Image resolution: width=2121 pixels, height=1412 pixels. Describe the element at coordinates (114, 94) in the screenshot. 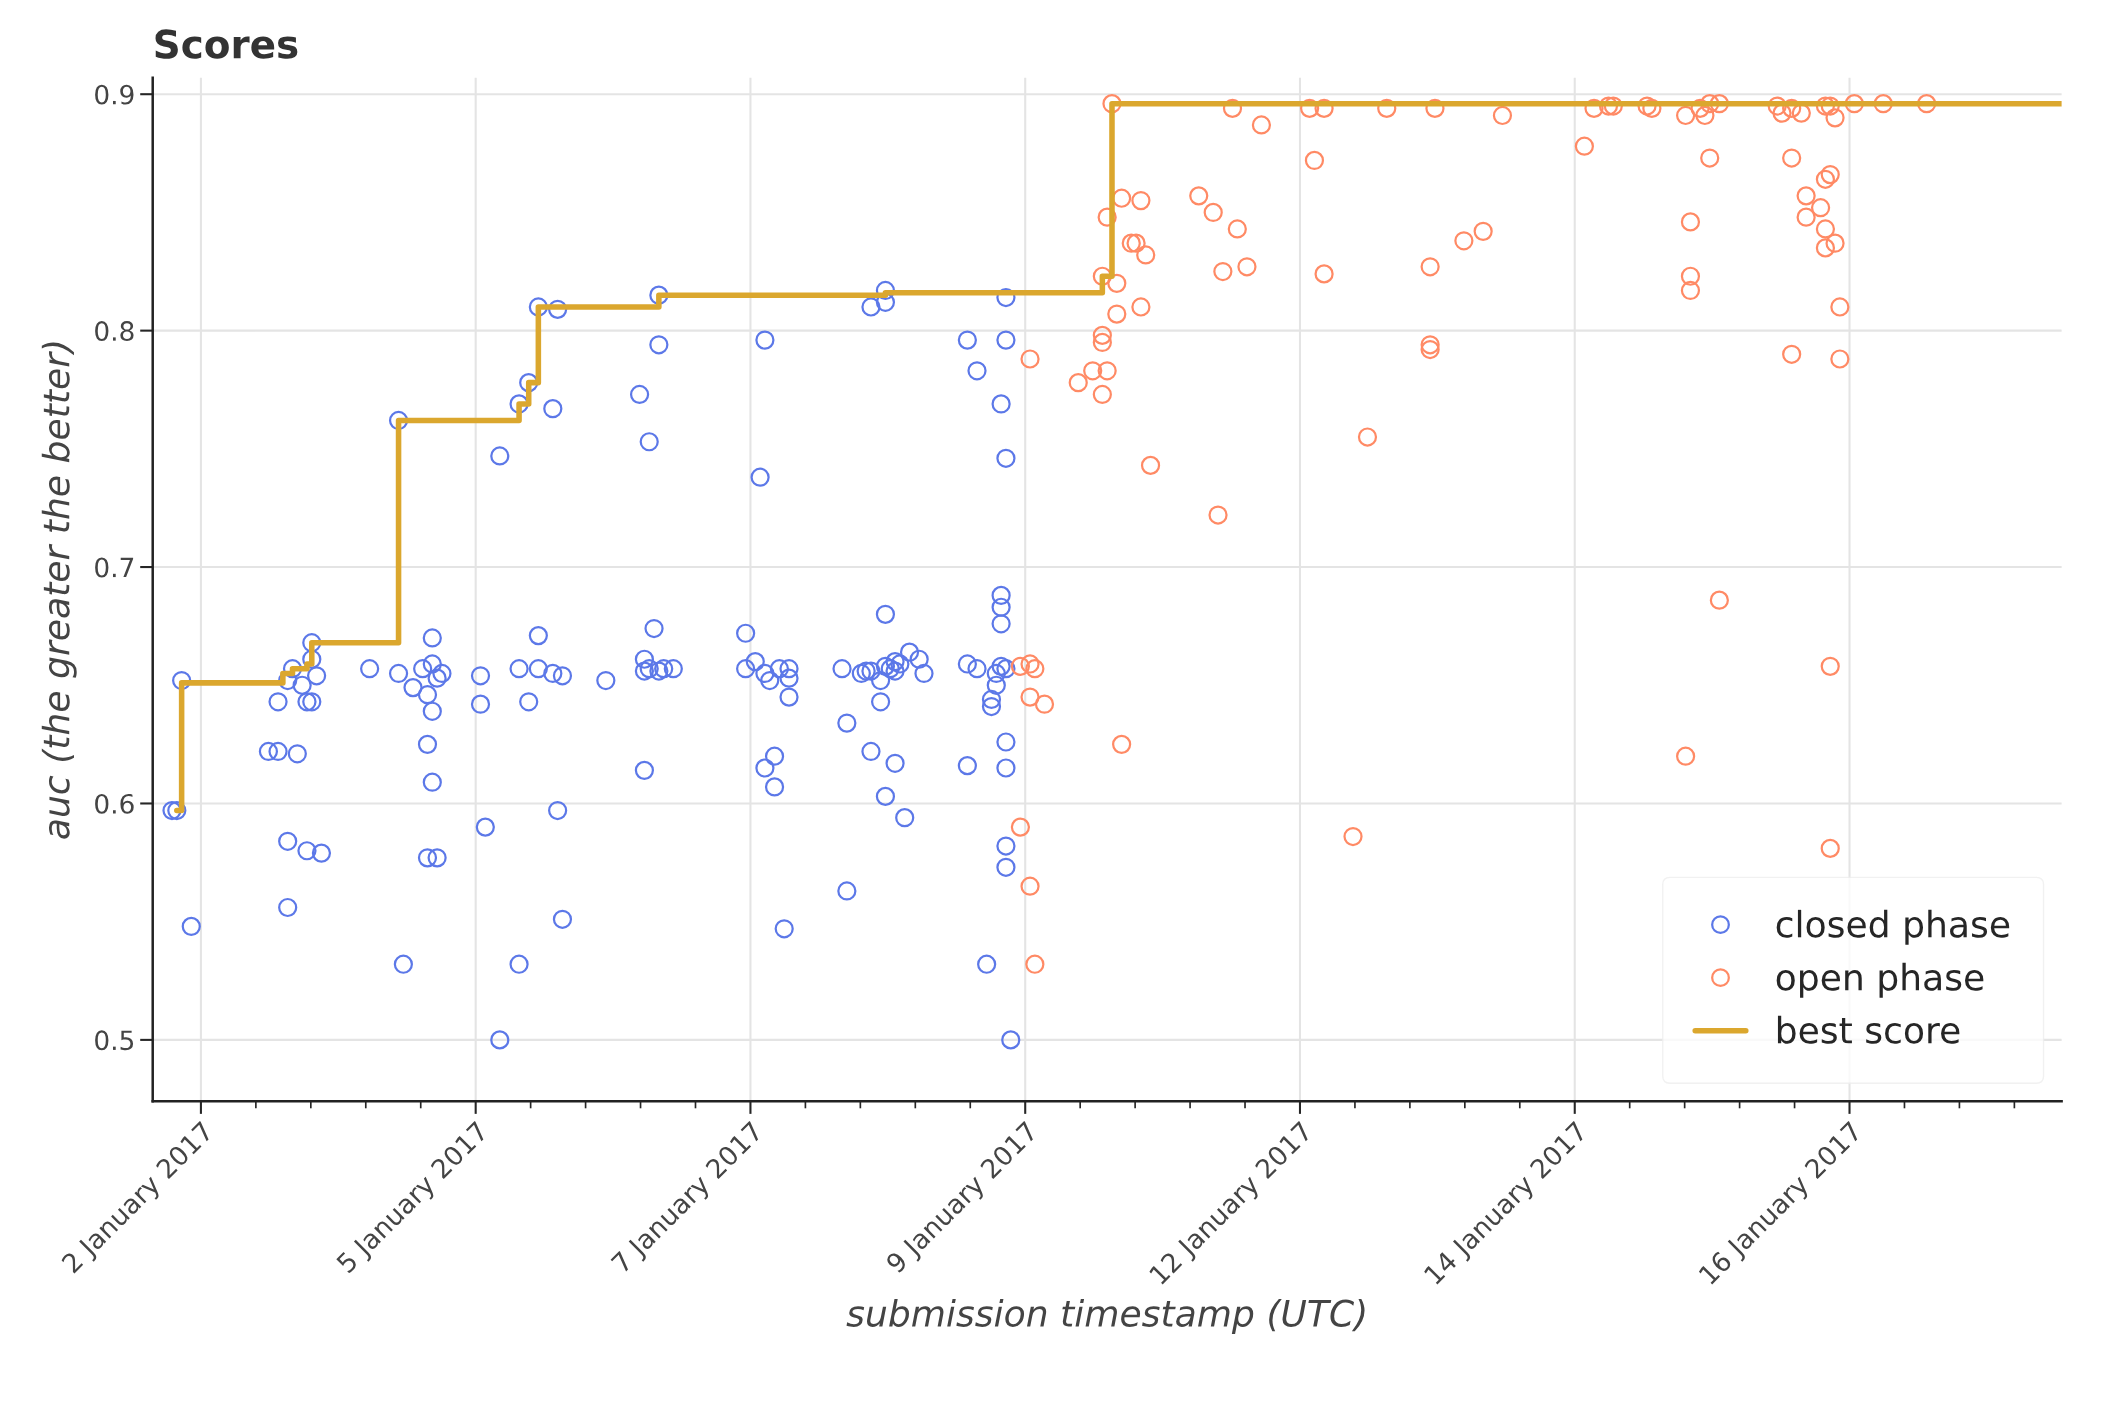

I see `y-tick-label: 0.9` at that location.